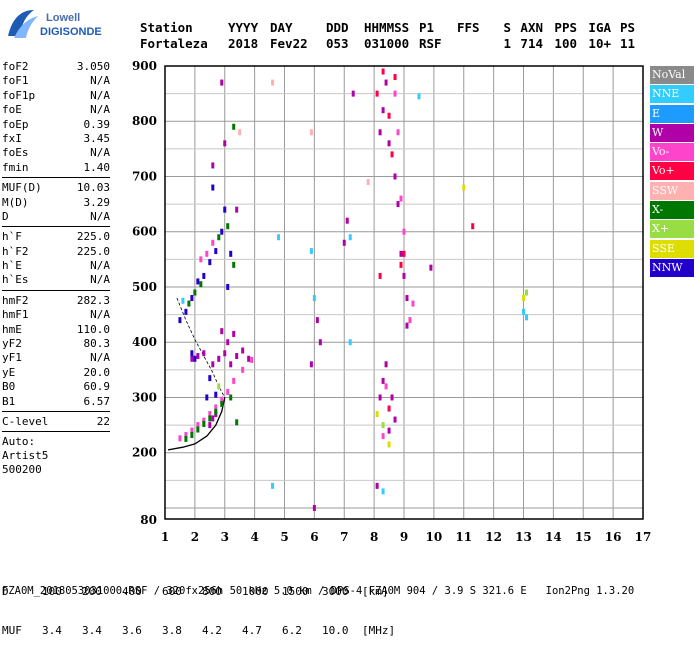 The height and width of the screenshot is (650, 700). What do you see at coordinates (56, 81) in the screenshot?
I see `param-row: foF1 N/A` at bounding box center [56, 81].